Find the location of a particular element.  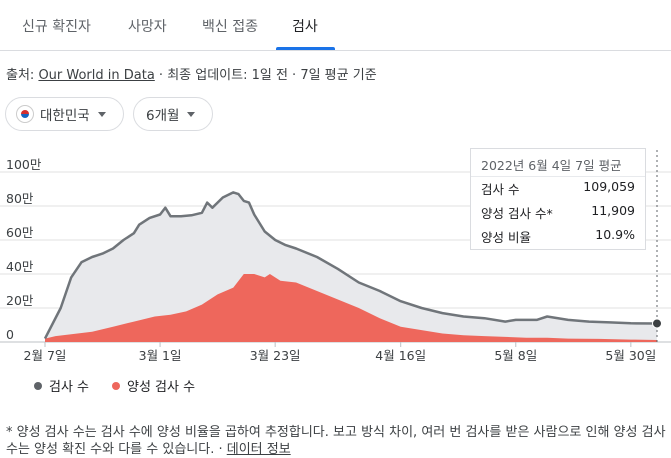

legend-label: 검사 수 is located at coordinates (69, 387).